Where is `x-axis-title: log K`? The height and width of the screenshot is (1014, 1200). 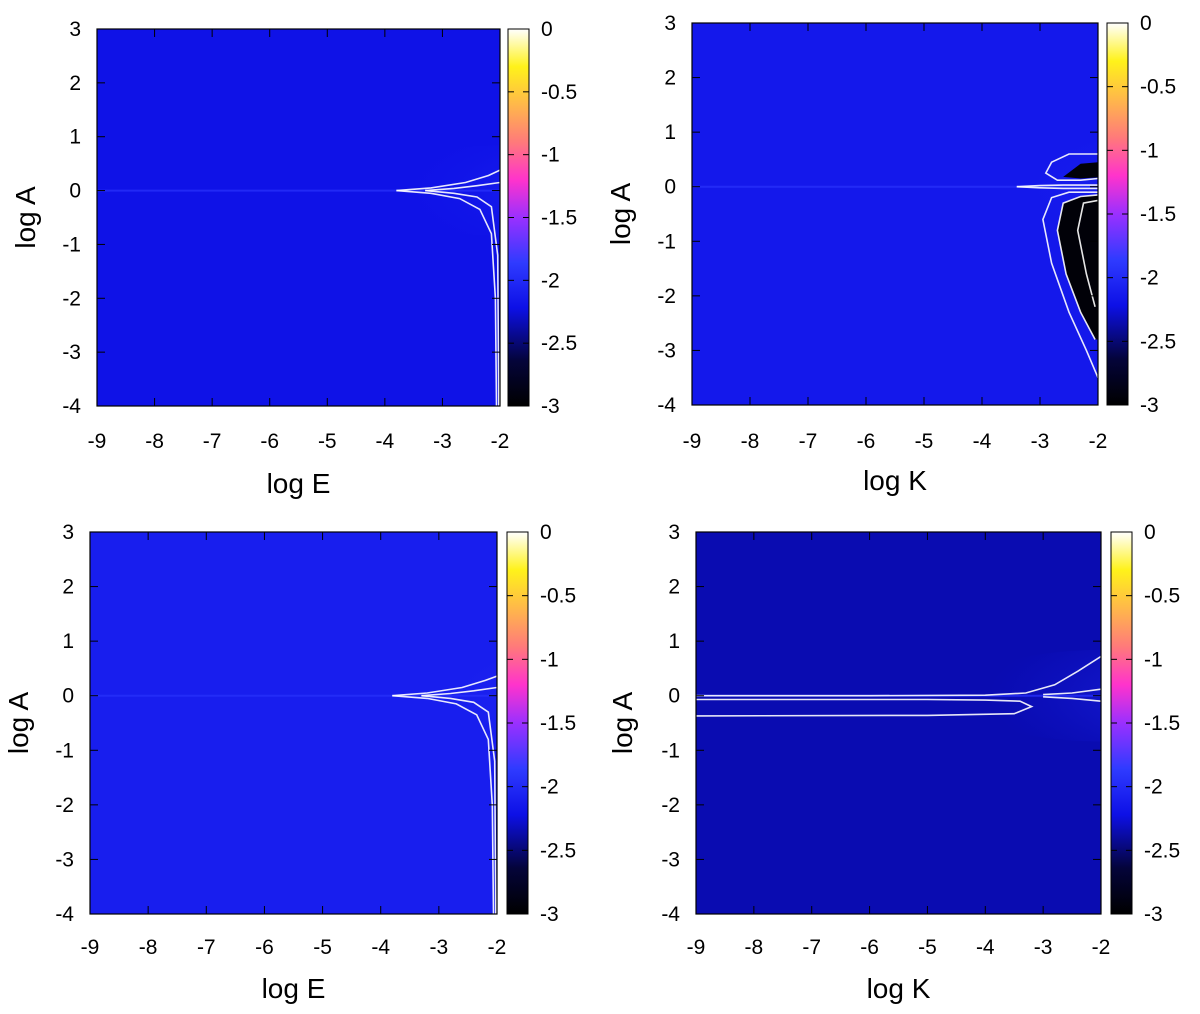
x-axis-title: log K is located at coordinates (895, 480).